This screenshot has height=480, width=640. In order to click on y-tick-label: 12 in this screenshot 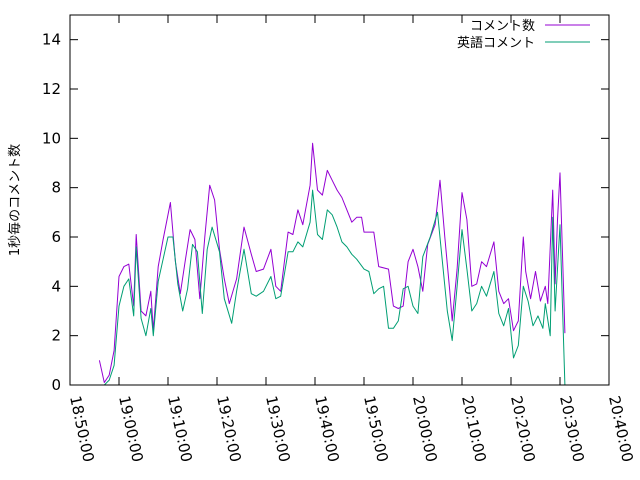, I will do `click(51, 89)`.